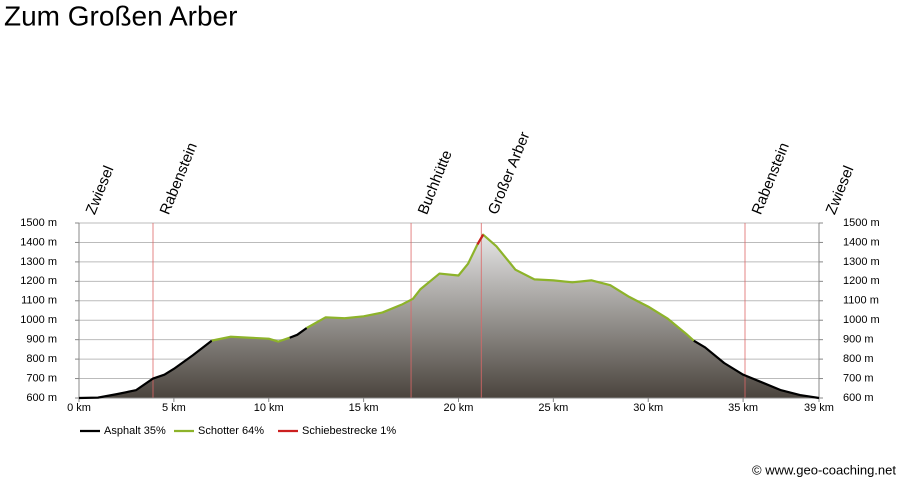 The height and width of the screenshot is (480, 900). I want to click on y2-tick-label: 1200 m, so click(861, 281).